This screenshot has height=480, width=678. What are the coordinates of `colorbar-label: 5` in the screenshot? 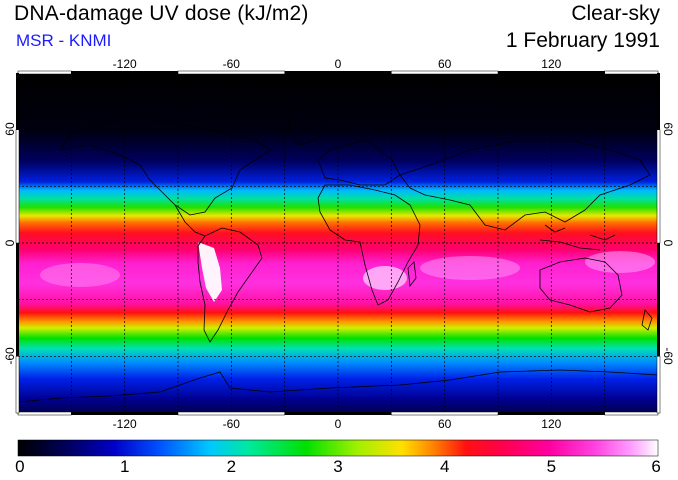 It's located at (551, 466).